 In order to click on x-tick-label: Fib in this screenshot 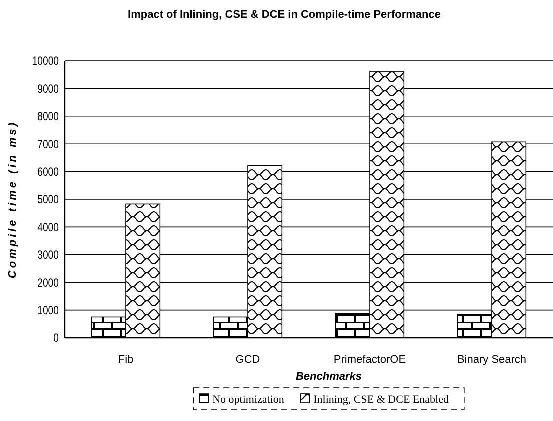, I will do `click(126, 360)`.